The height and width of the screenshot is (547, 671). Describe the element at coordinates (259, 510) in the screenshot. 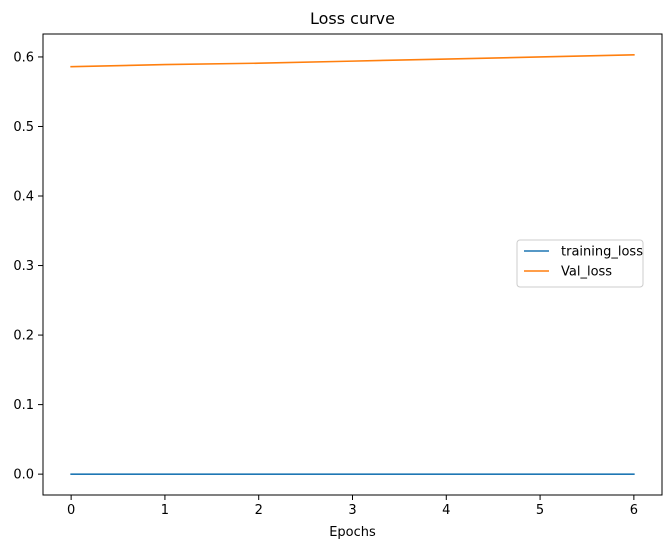

I see `x-tick-label: 2` at that location.